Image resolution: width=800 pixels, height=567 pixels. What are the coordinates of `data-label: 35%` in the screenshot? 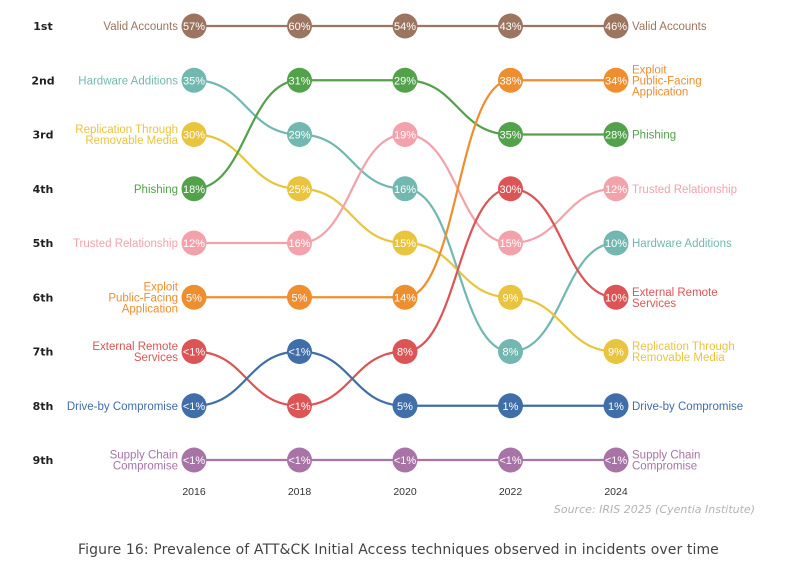 It's located at (194, 81).